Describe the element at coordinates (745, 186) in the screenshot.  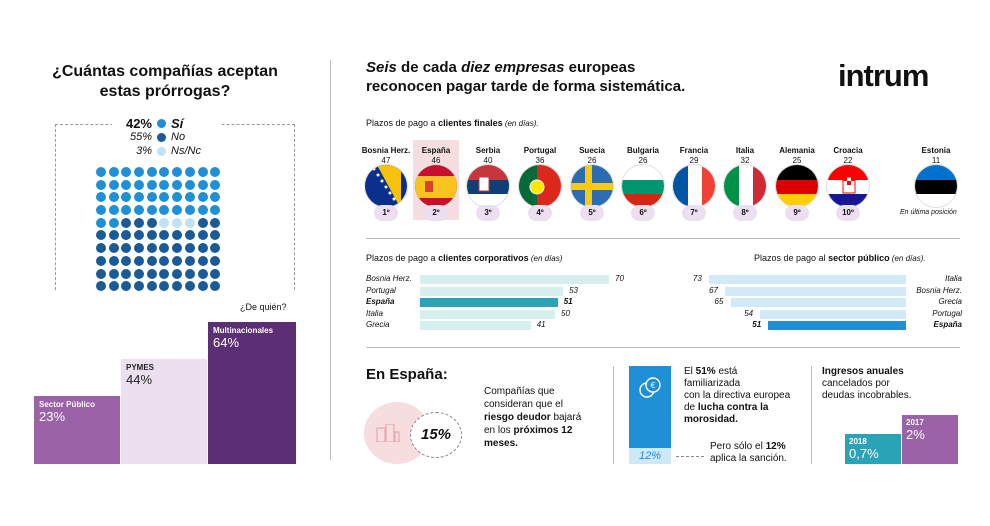
I see `flag-italy-icon` at that location.